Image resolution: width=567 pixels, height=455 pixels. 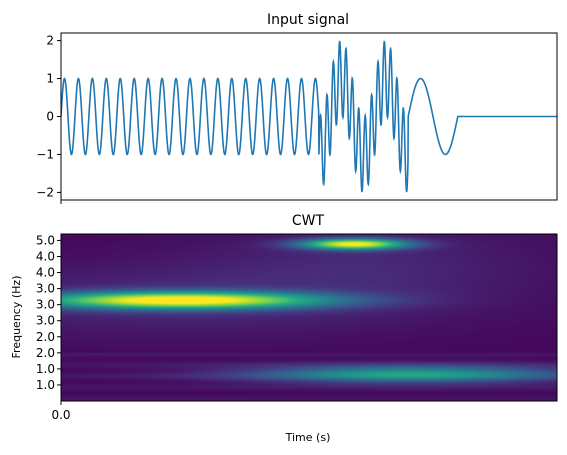 What do you see at coordinates (60, 415) in the screenshot?
I see `cwt-x-tick-label: 0.0` at bounding box center [60, 415].